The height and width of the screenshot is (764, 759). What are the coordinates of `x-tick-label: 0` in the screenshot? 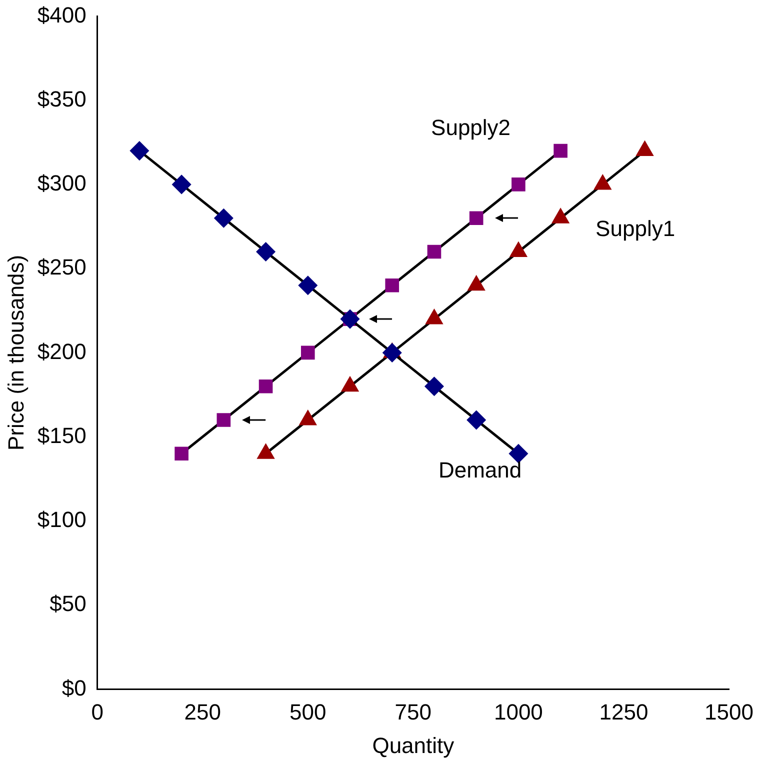 It's located at (97, 711).